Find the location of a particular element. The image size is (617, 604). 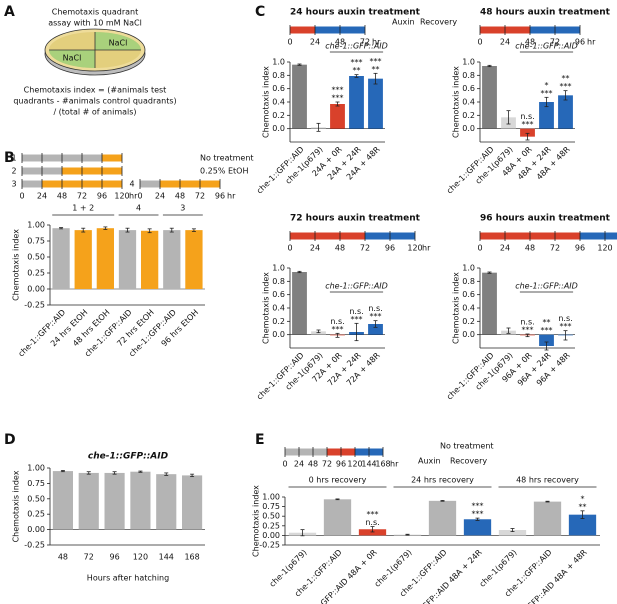

y-tick-label: 0.4 is located at coordinates (278, 102).